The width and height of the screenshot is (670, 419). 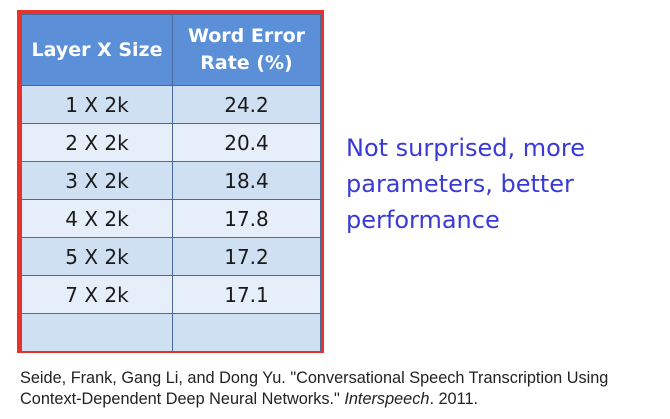 What do you see at coordinates (246, 50) in the screenshot?
I see `header-word-error-rate: Word Error Rate (%)` at bounding box center [246, 50].